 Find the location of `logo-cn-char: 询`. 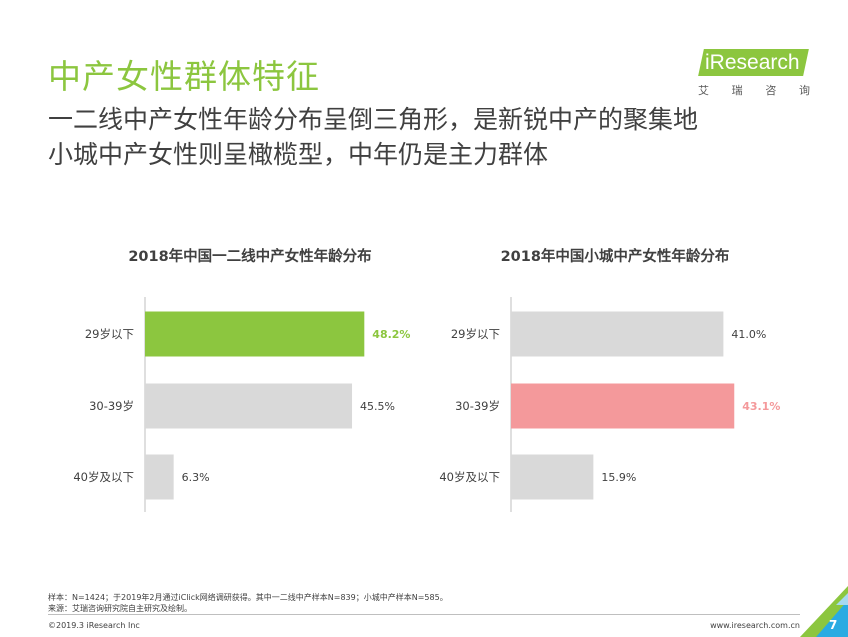

logo-cn-char: 询 is located at coordinates (804, 90).